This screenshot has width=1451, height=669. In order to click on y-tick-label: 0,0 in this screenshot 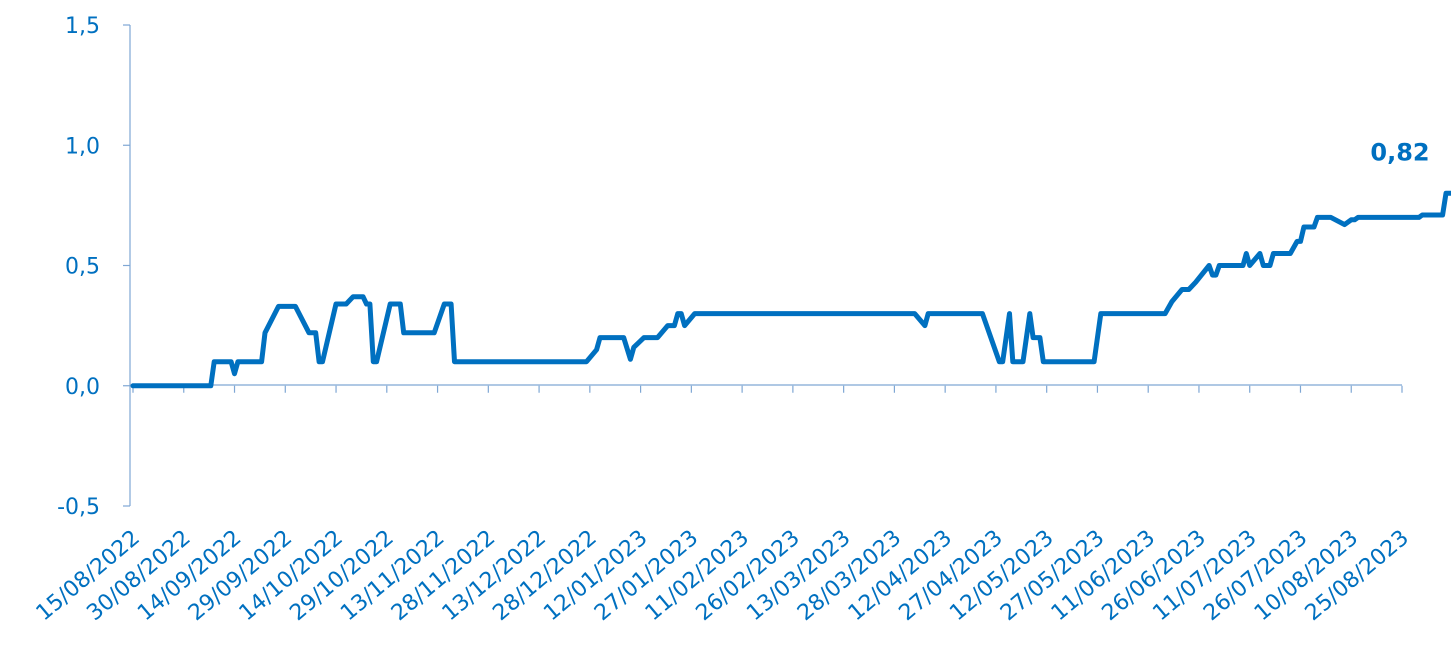, I will do `click(82, 387)`.